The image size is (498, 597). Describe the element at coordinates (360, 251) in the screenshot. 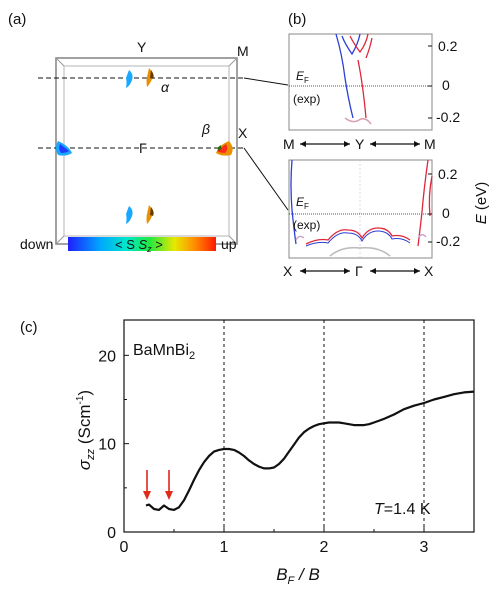

I see `band-bottom-faint` at that location.